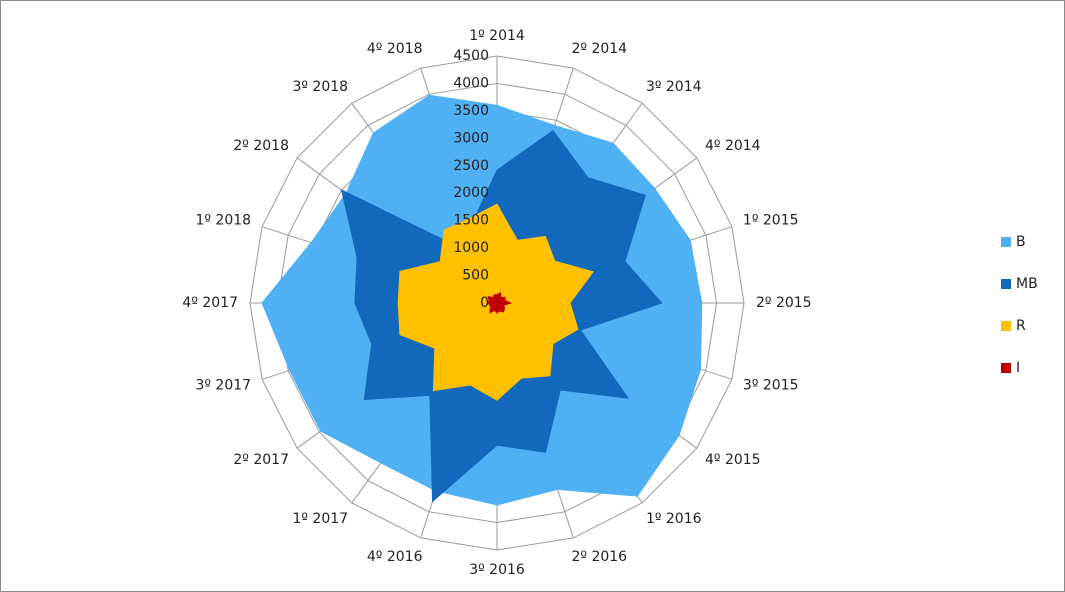  What do you see at coordinates (471, 193) in the screenshot?
I see `y-tick-label: 2000` at bounding box center [471, 193].